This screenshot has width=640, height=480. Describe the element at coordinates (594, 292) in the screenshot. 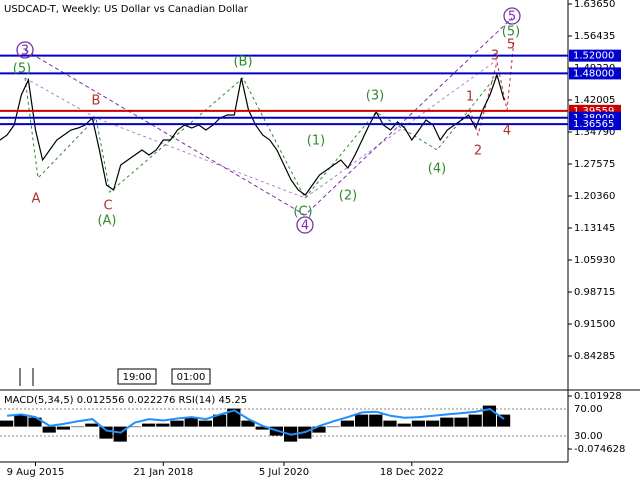

I see `y-tick-label: 0.98715` at that location.